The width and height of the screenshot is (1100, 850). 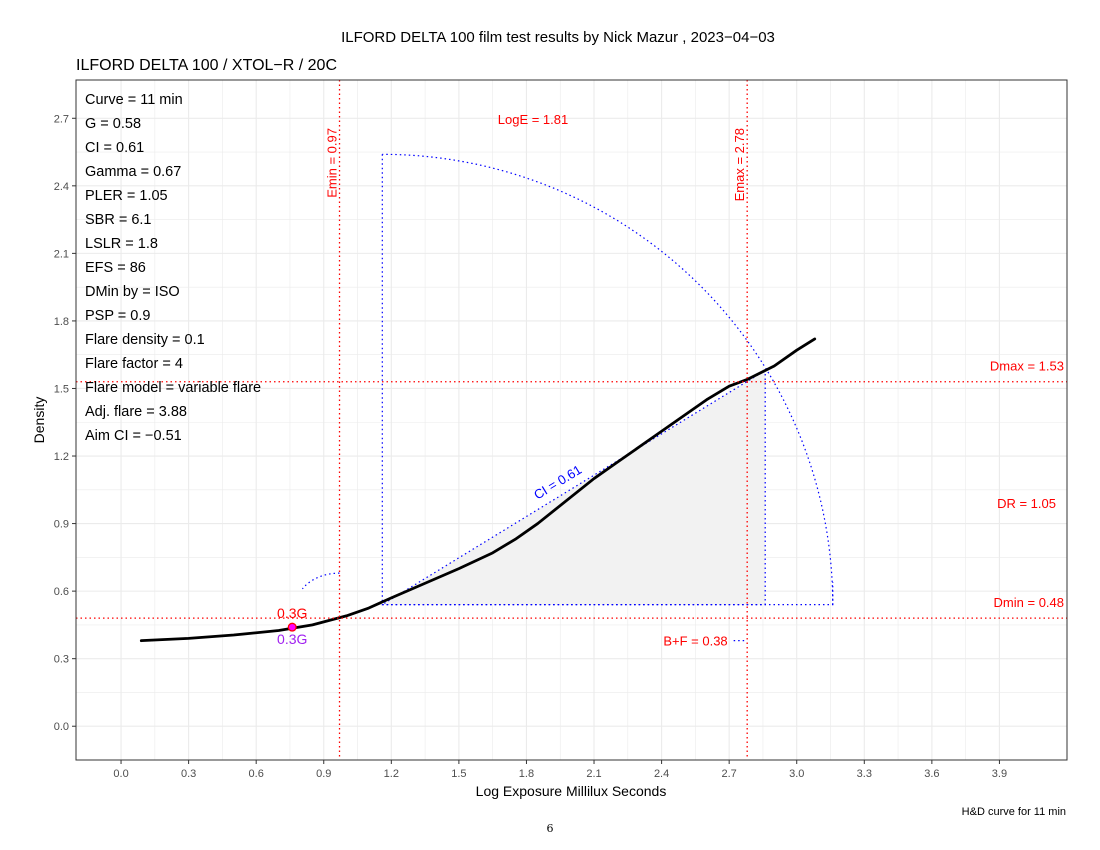 I want to click on x-tick-label: 3.6, so click(x=931, y=774).